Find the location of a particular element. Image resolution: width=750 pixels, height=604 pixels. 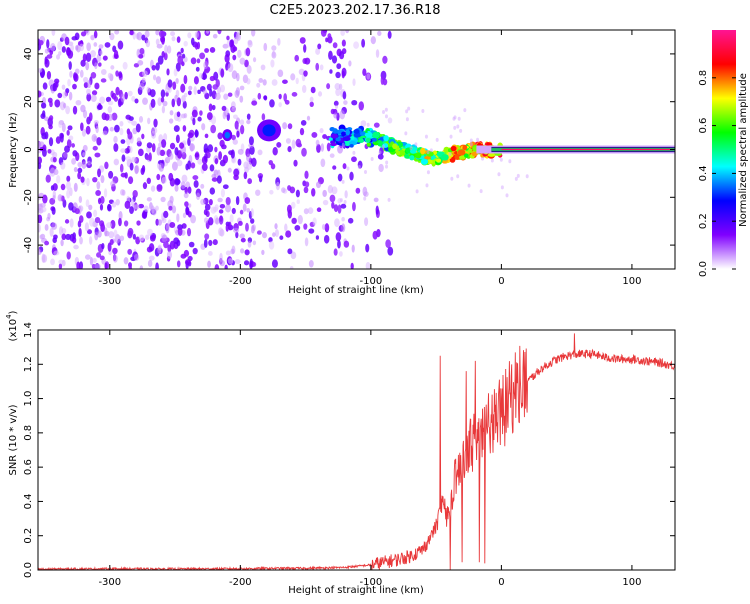

x-tick-label: 100 is located at coordinates (631, 582).